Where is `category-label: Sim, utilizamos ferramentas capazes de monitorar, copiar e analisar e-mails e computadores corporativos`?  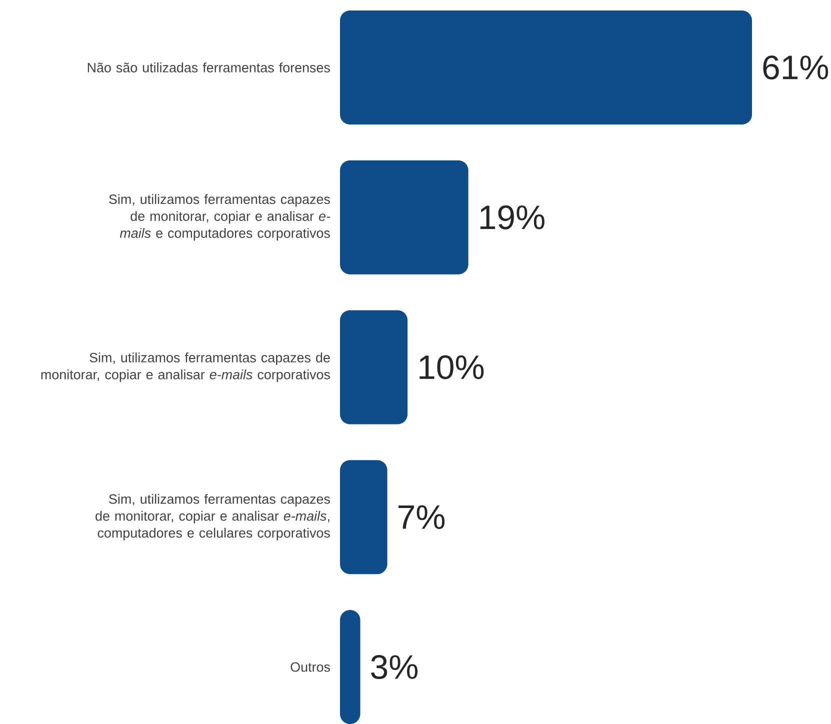 category-label: Sim, utilizamos ferramentas capazes de monitorar, copiar e analisar e-mails e computadores corporativos is located at coordinates (219, 217).